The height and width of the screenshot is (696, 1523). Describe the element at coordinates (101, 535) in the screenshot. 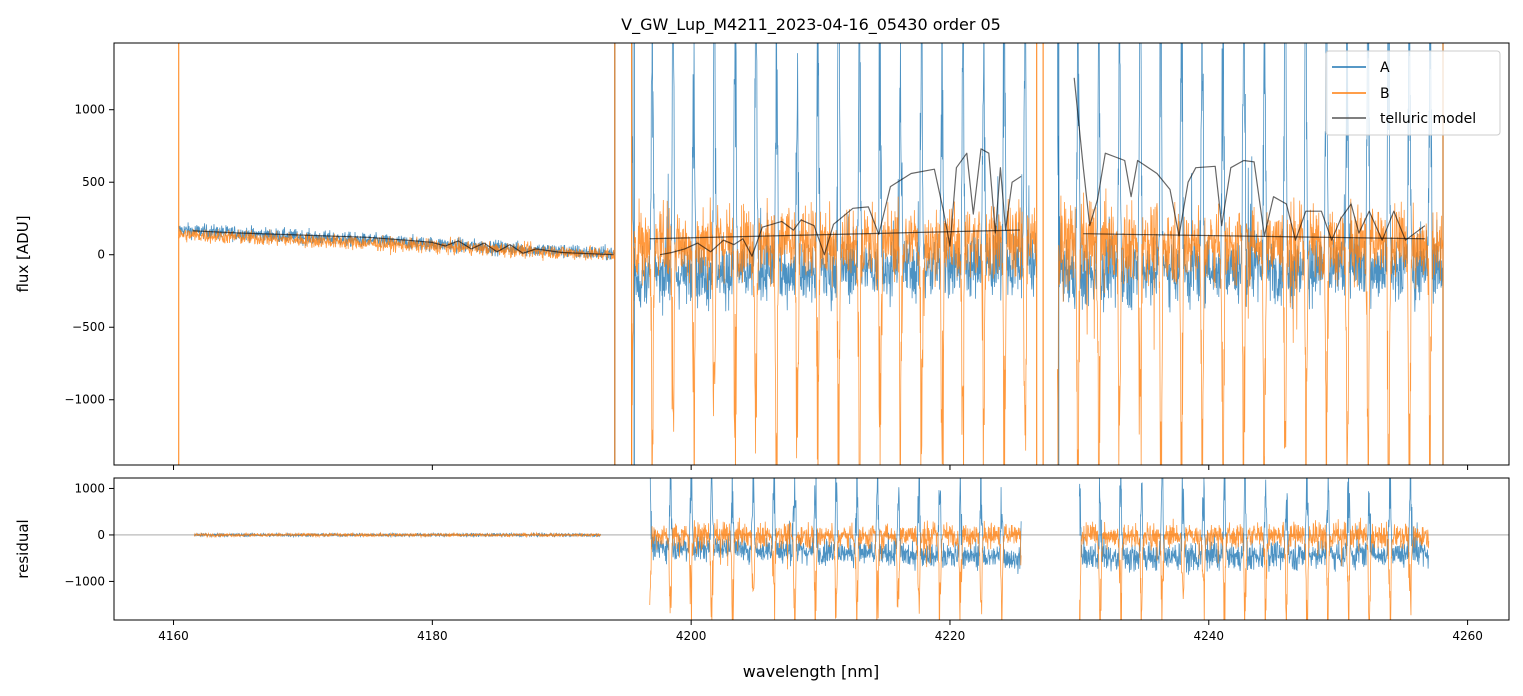

I see `residual-y-tick-label: 0` at that location.